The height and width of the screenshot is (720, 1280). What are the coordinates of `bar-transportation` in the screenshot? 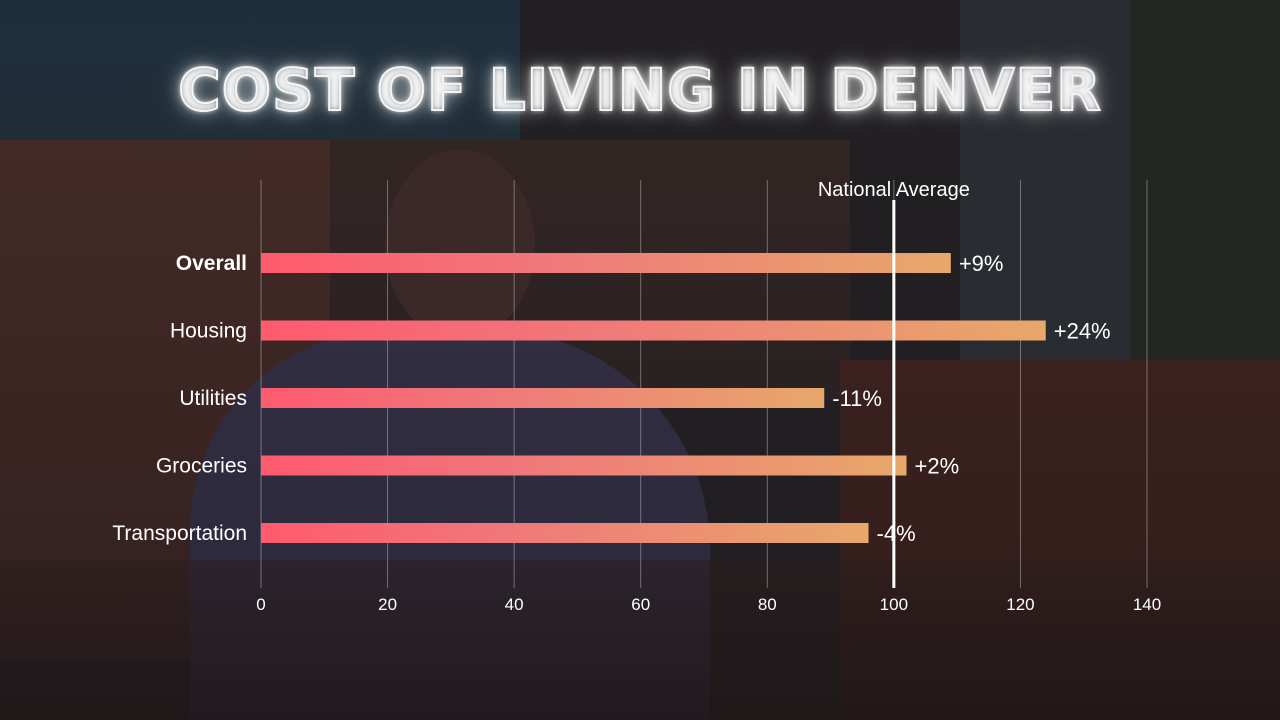 It's located at (565, 533).